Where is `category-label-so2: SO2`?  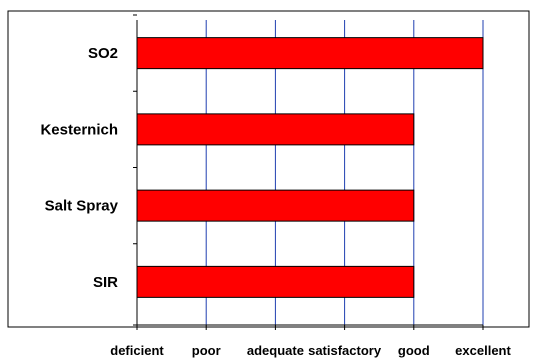 category-label-so2: SO2 is located at coordinates (103, 53).